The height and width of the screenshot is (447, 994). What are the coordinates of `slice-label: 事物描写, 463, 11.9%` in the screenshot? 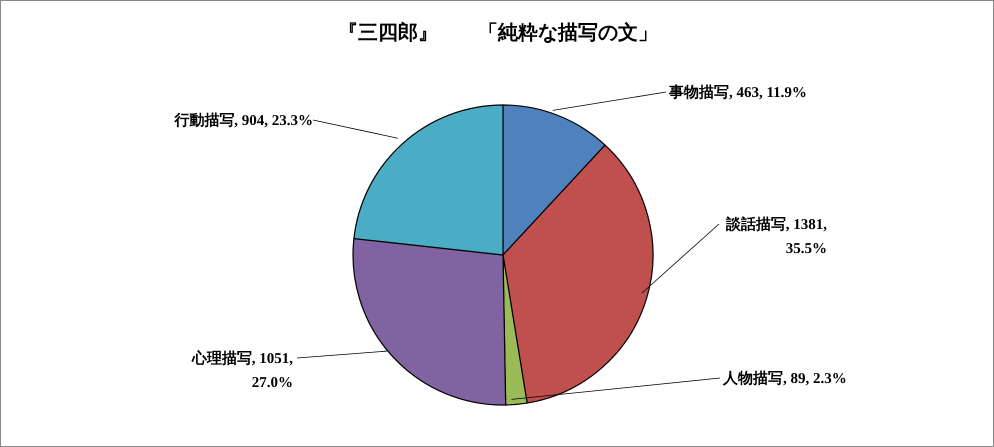 It's located at (737, 92).